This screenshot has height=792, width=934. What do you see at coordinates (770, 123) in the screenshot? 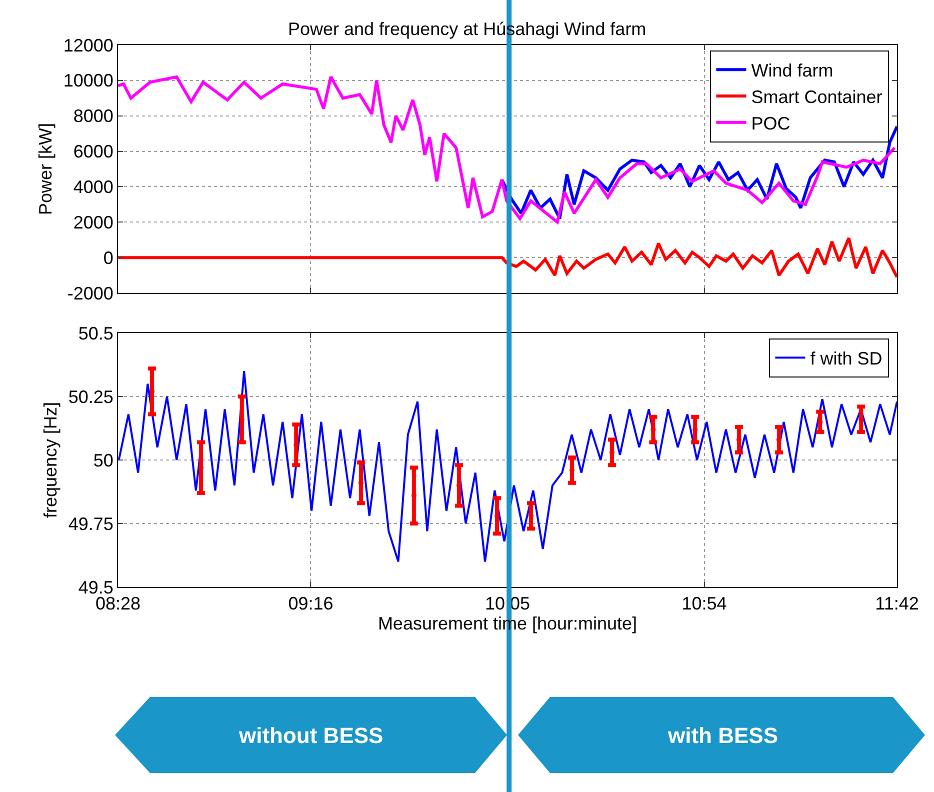
I see `legend-label: POC` at bounding box center [770, 123].